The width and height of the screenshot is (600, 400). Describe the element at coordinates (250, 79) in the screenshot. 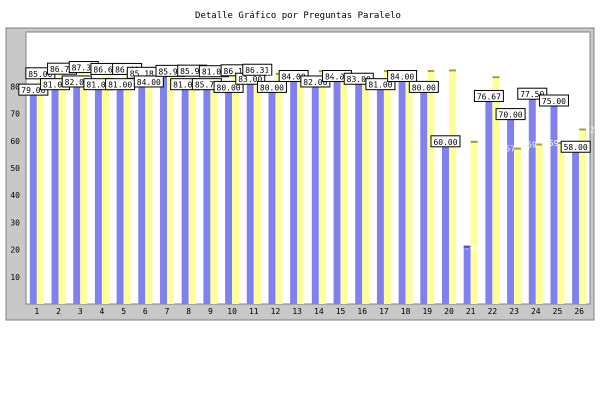

I see `data-label: 83.00` at that location.